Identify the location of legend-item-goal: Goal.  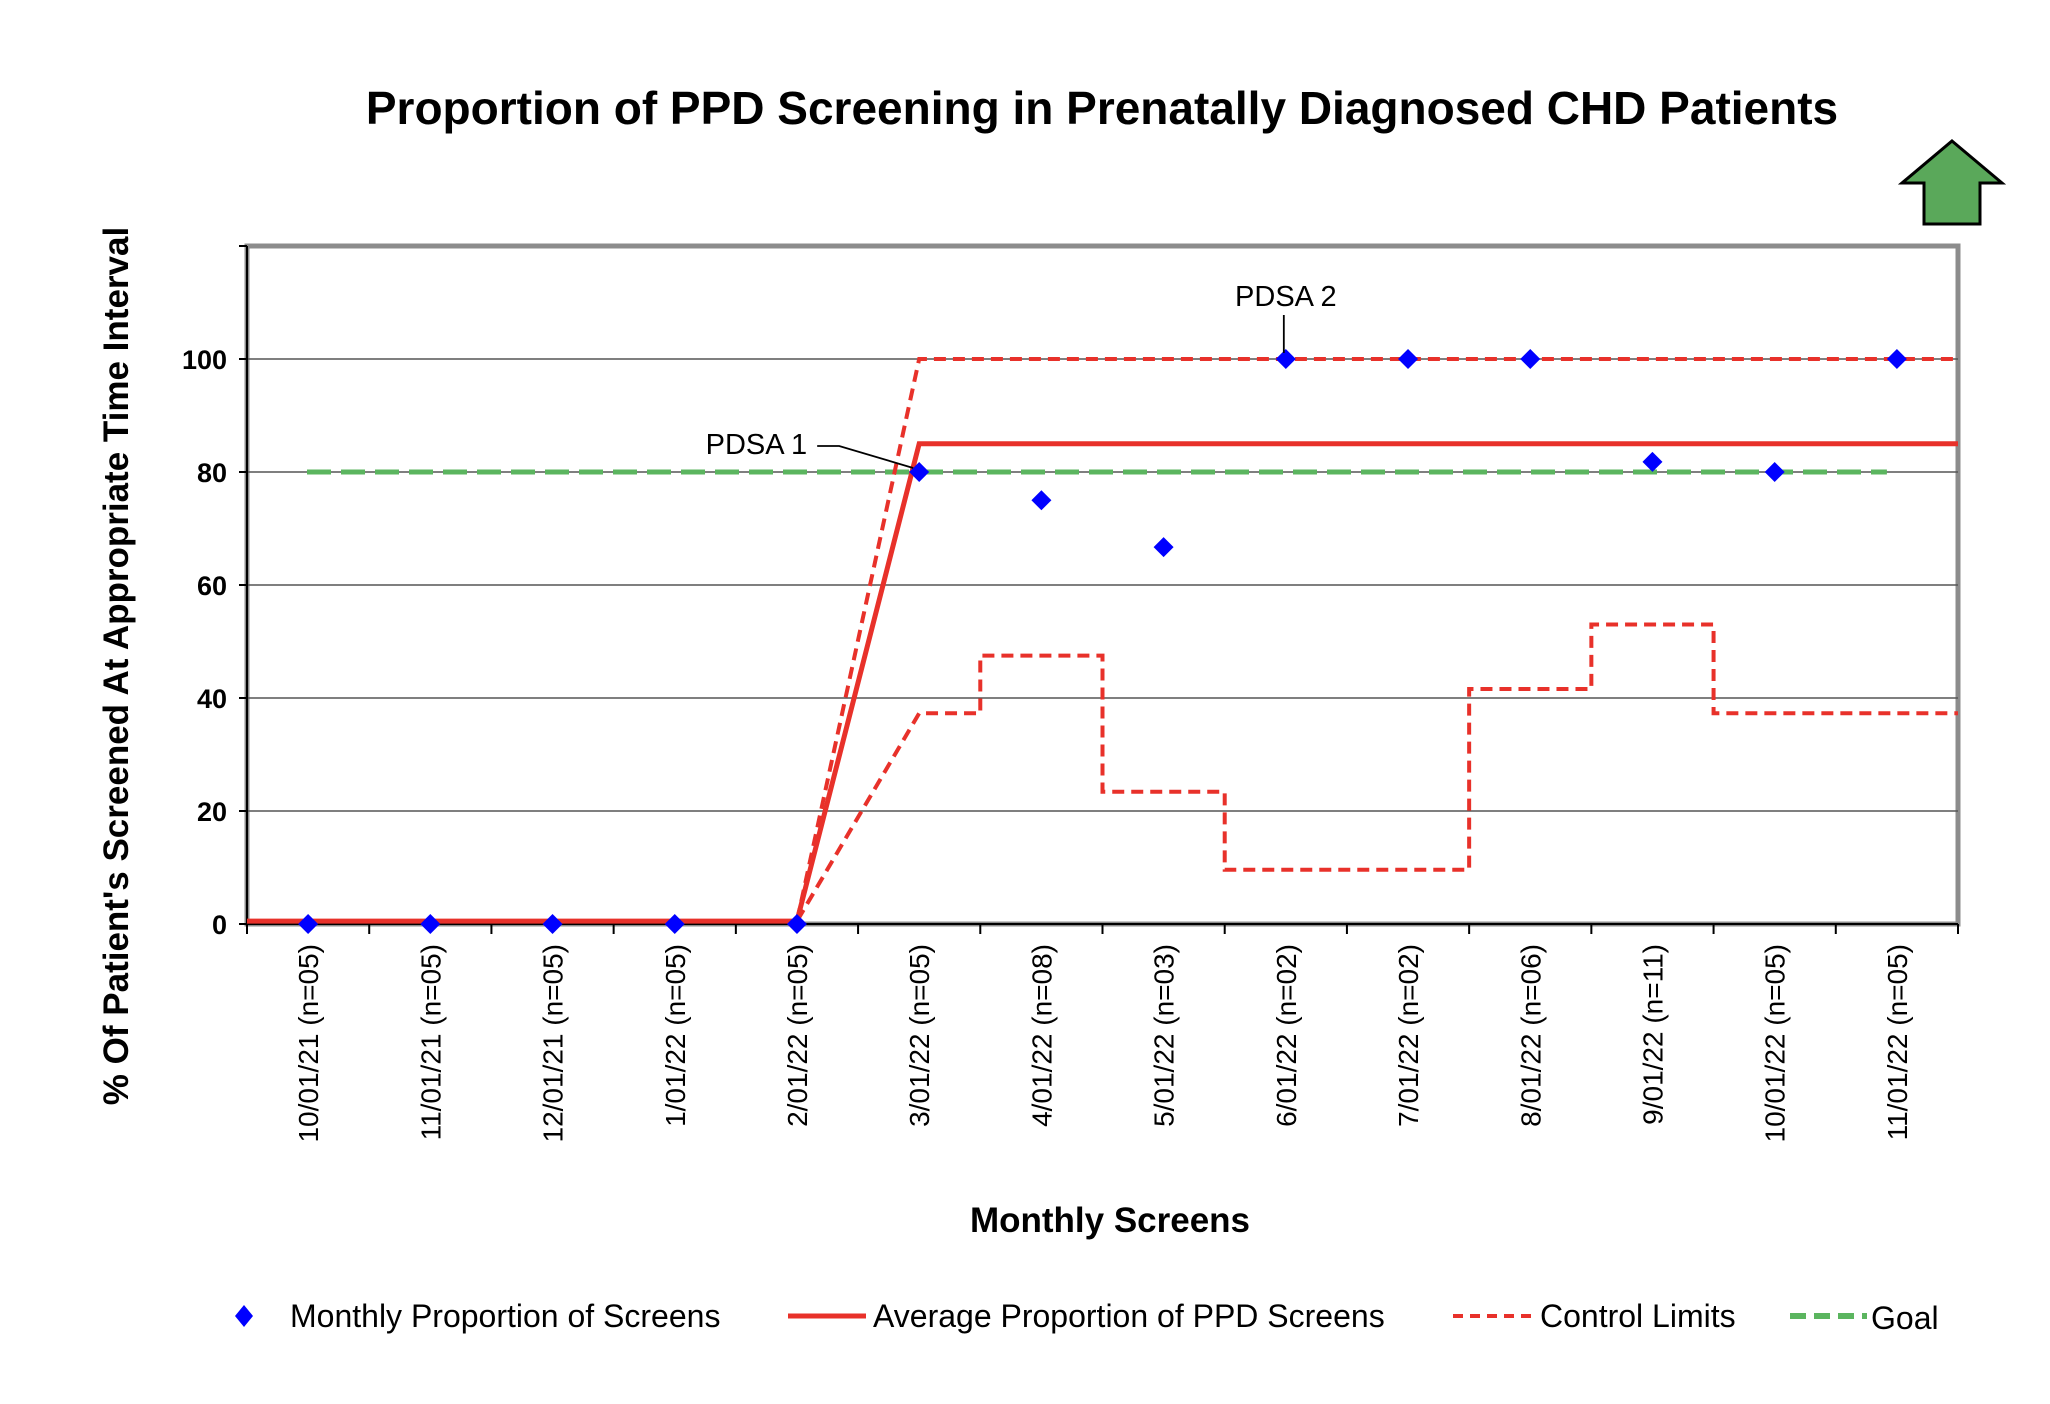
(1864, 1318).